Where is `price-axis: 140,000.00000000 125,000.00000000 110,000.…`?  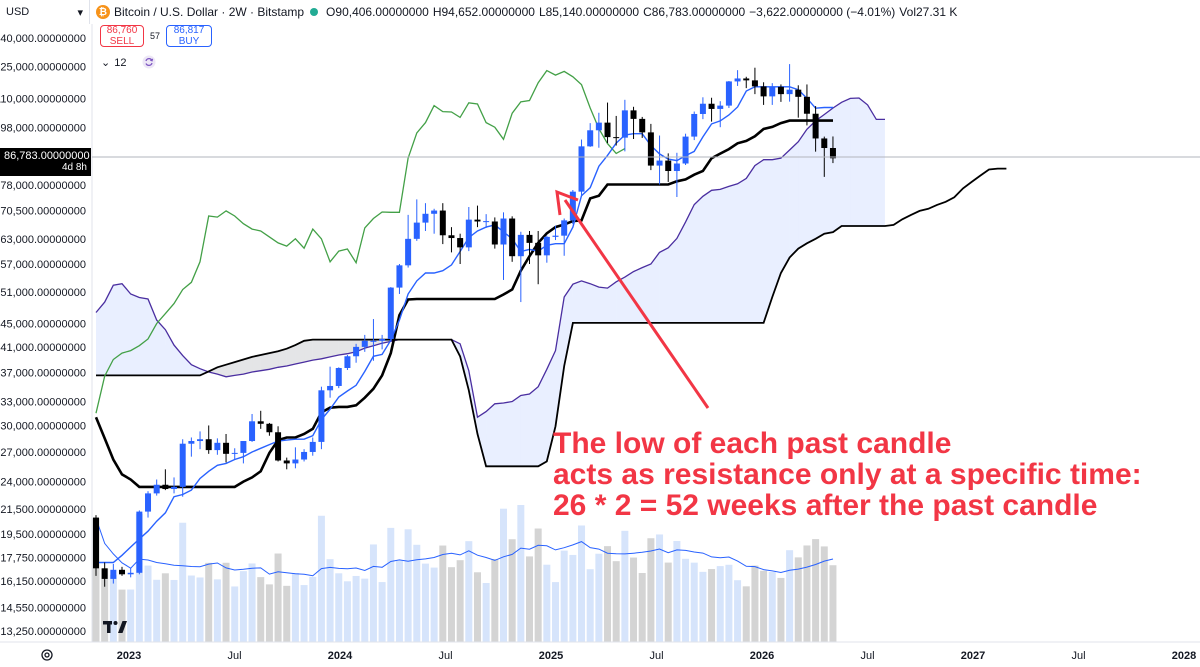 price-axis: 140,000.00000000 125,000.00000000 110,000.… is located at coordinates (46, 333).